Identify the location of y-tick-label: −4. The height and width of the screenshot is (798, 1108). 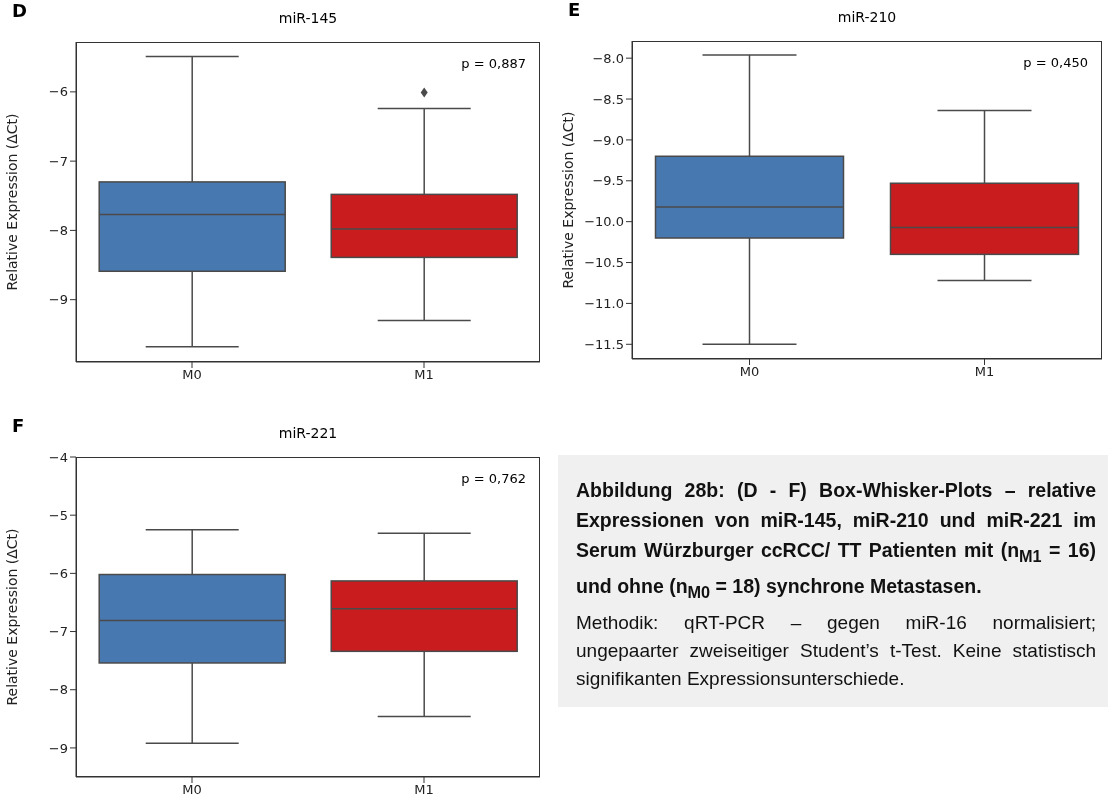
(58, 457).